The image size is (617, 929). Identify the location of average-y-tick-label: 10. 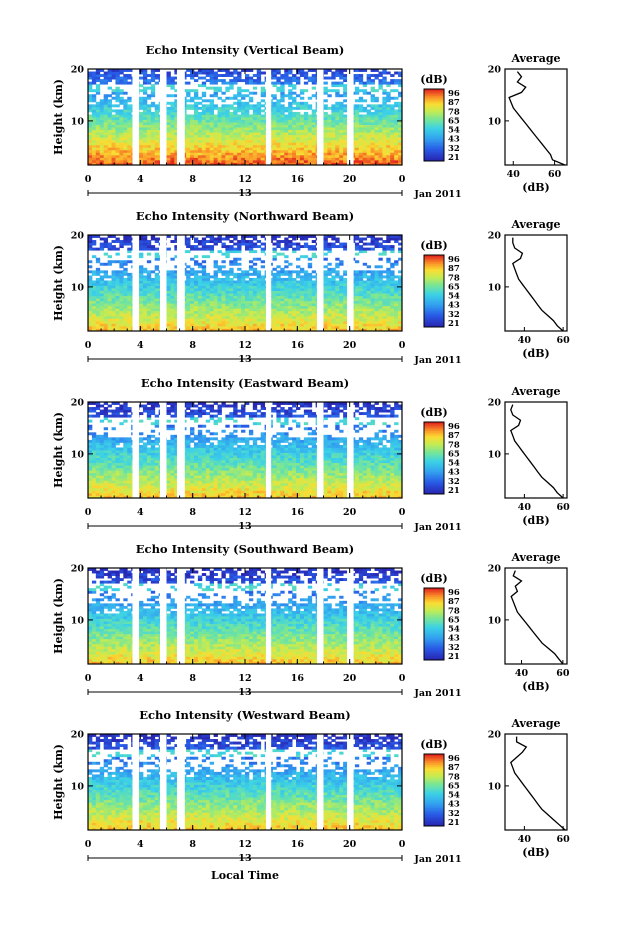
(495, 287).